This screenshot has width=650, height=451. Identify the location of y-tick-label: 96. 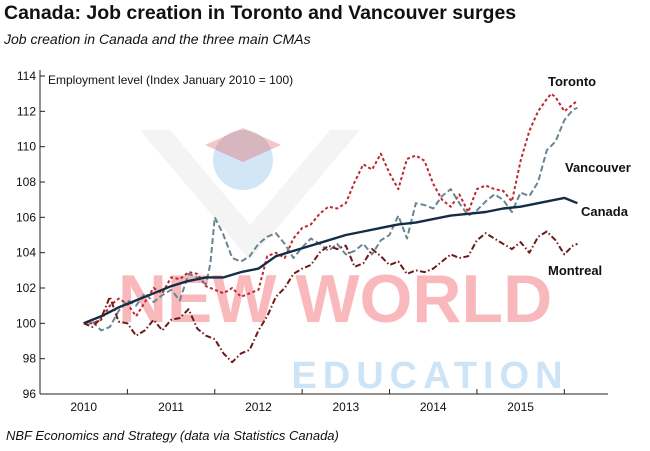
(30, 394).